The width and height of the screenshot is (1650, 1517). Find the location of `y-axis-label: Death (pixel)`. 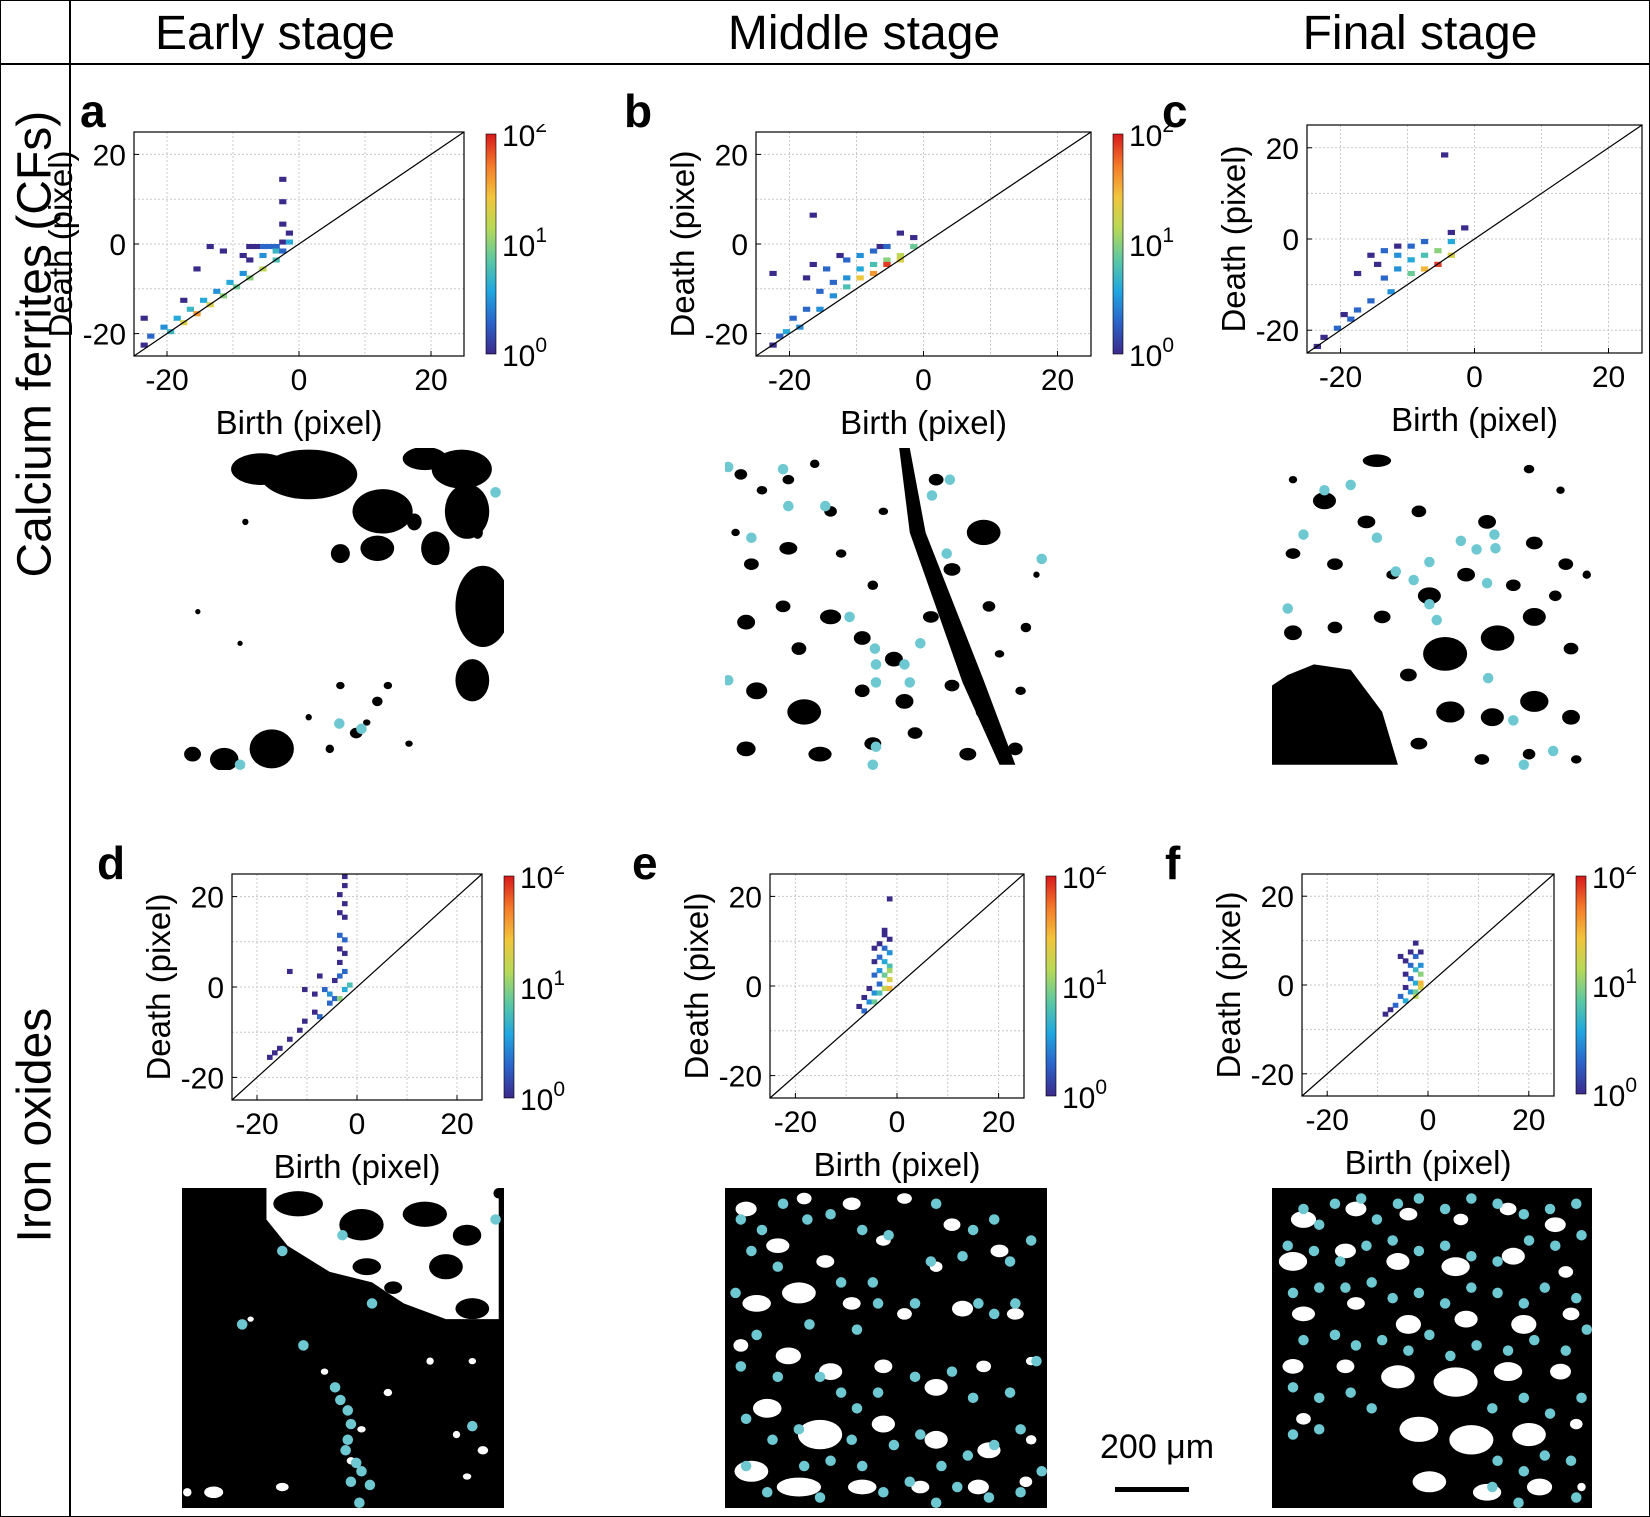

y-axis-label: Death (pixel) is located at coordinates (696, 985).